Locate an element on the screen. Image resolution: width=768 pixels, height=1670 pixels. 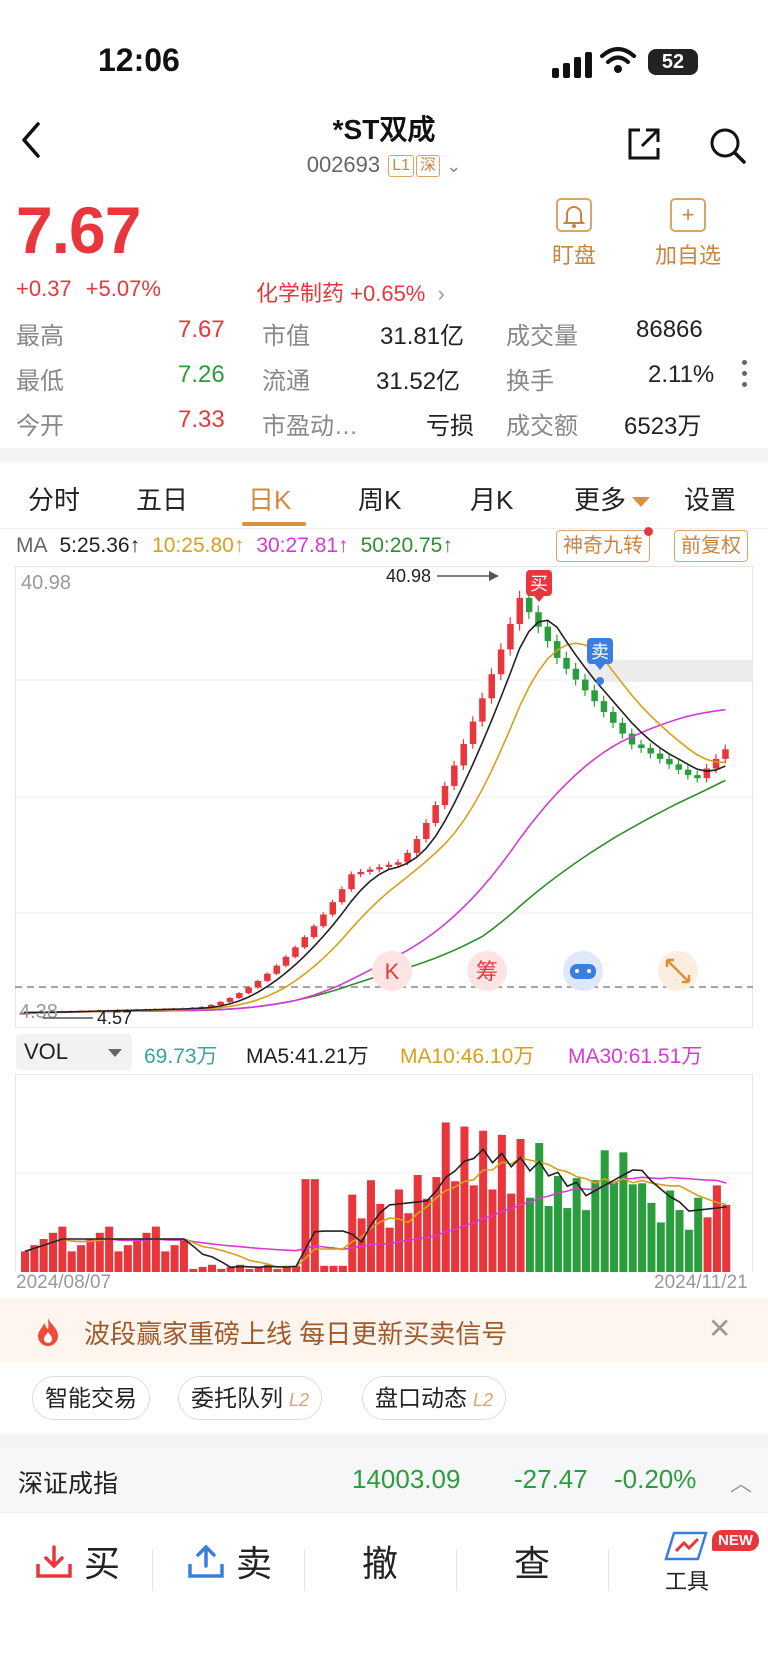
divider is located at coordinates (304, 1570).